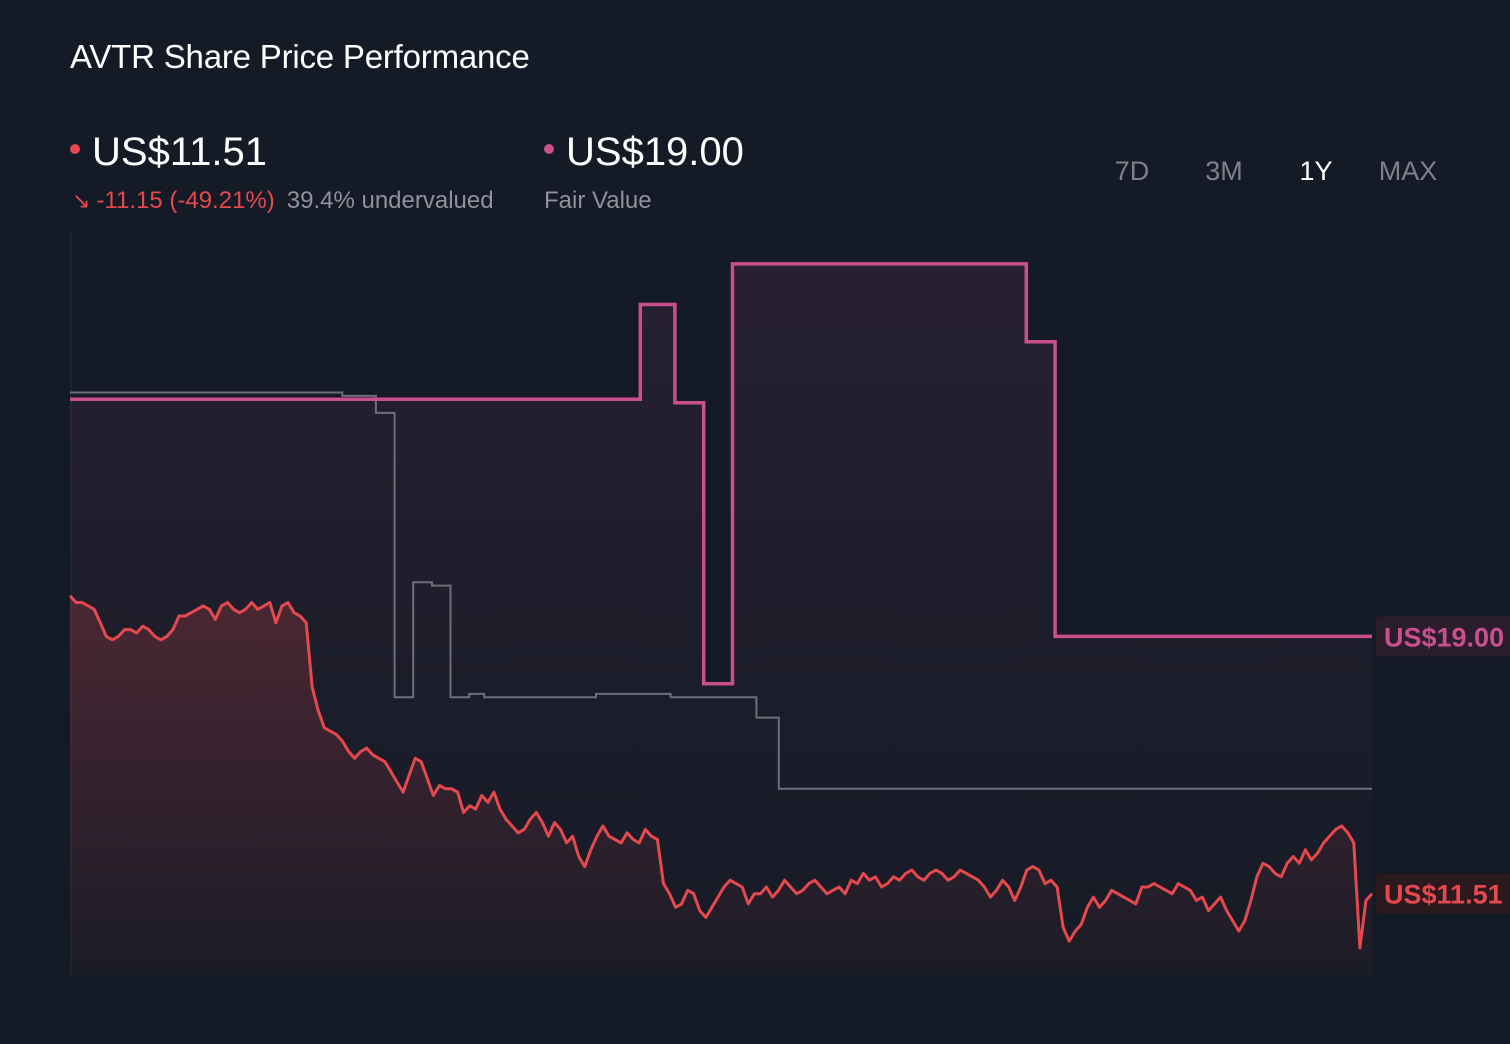 The height and width of the screenshot is (1044, 1510). I want to click on fair-value: US$19.00, so click(644, 152).